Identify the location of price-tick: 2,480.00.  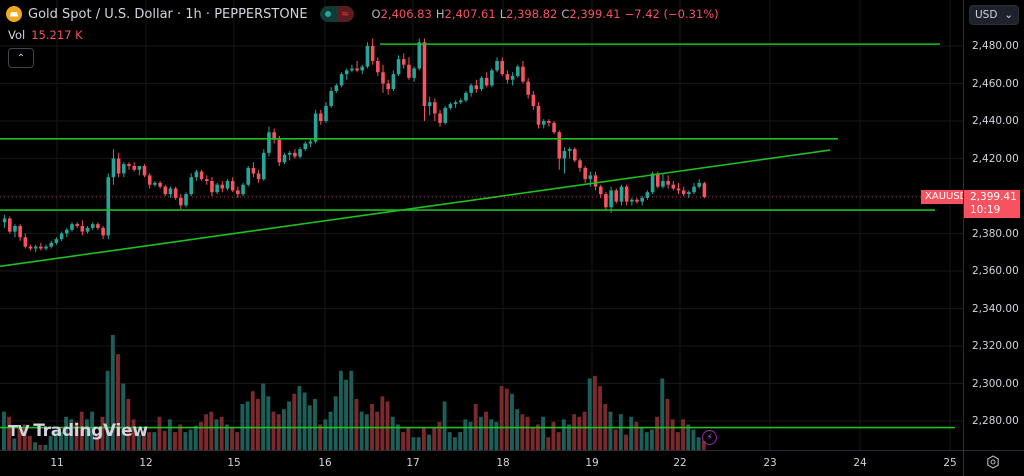
(995, 46).